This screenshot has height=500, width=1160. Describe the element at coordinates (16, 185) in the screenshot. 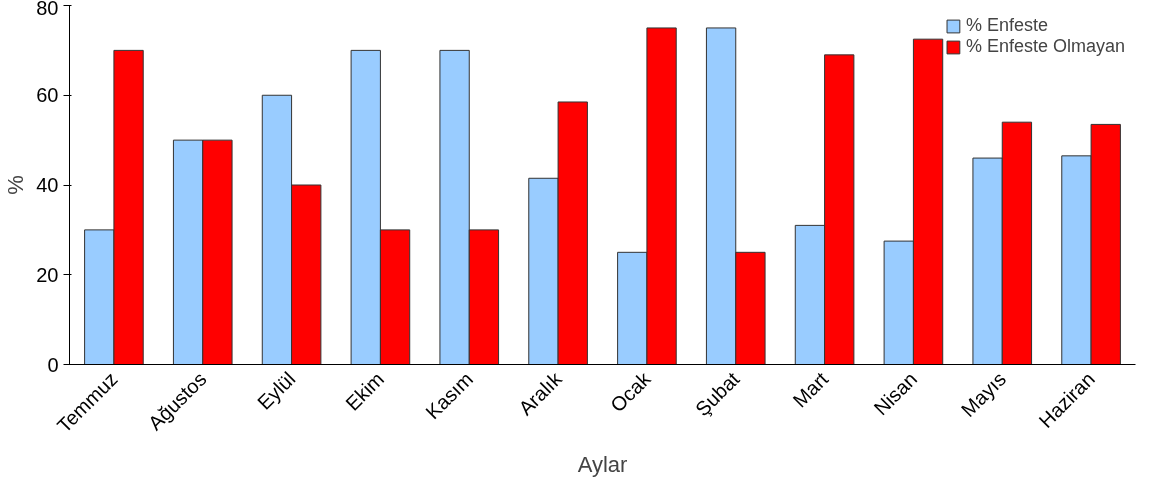

I see `y-axis-title: %` at that location.